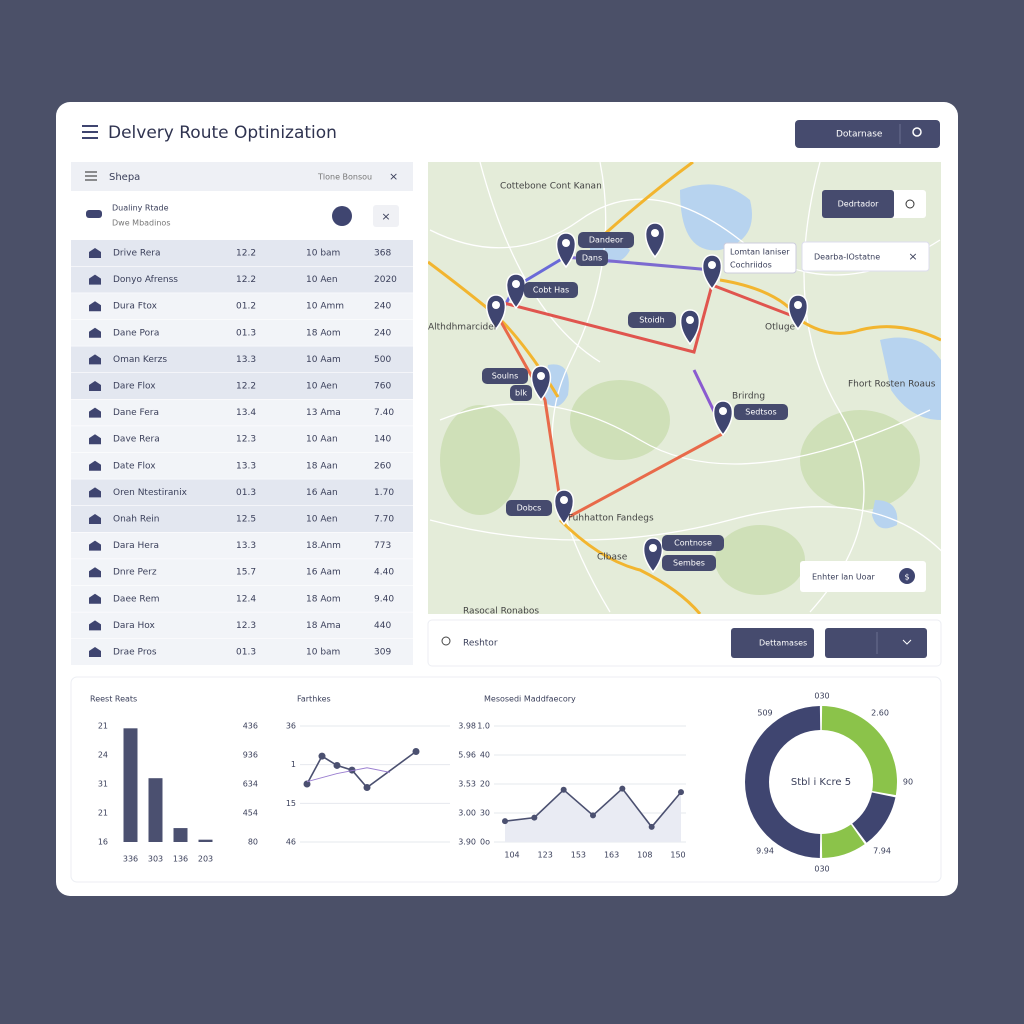  Describe the element at coordinates (592, 258) in the screenshot. I see `map-chip-label: Dans` at that location.